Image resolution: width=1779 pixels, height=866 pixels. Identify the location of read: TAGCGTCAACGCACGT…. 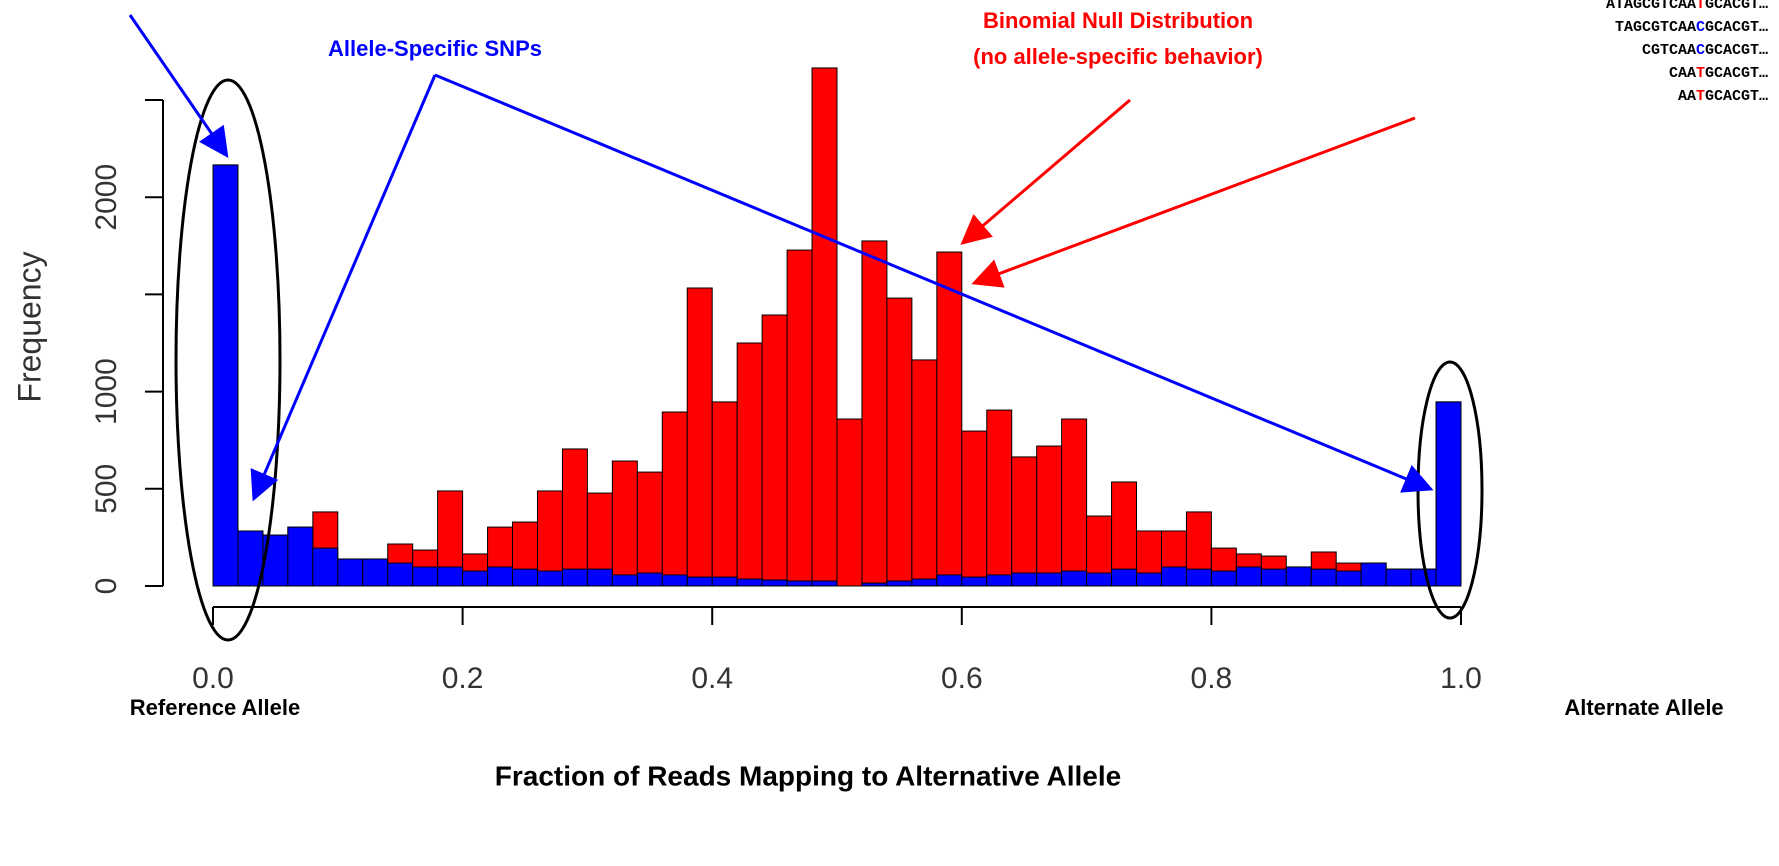
(1691, 27).